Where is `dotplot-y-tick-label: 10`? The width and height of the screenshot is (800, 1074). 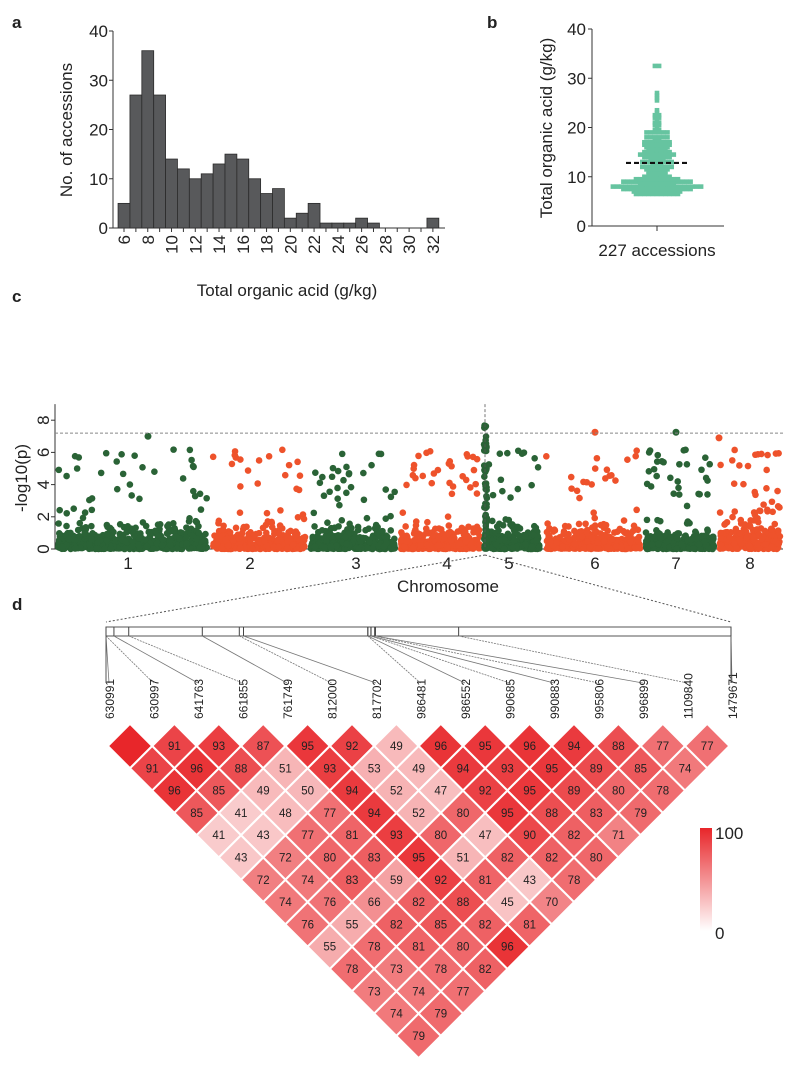 dotplot-y-tick-label: 10 is located at coordinates (576, 177).